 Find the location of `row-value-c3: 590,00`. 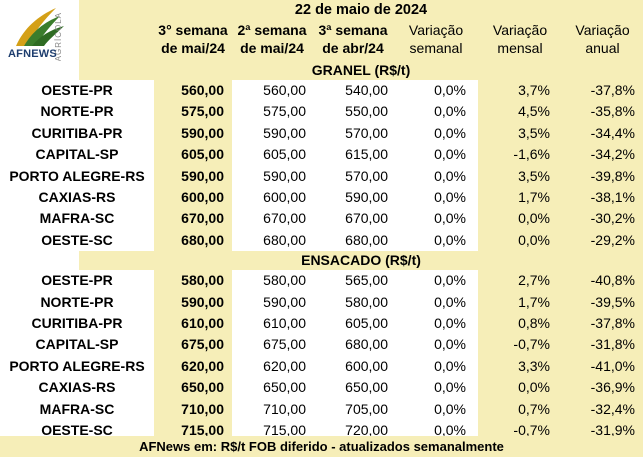

row-value-c3: 590,00 is located at coordinates (353, 198).